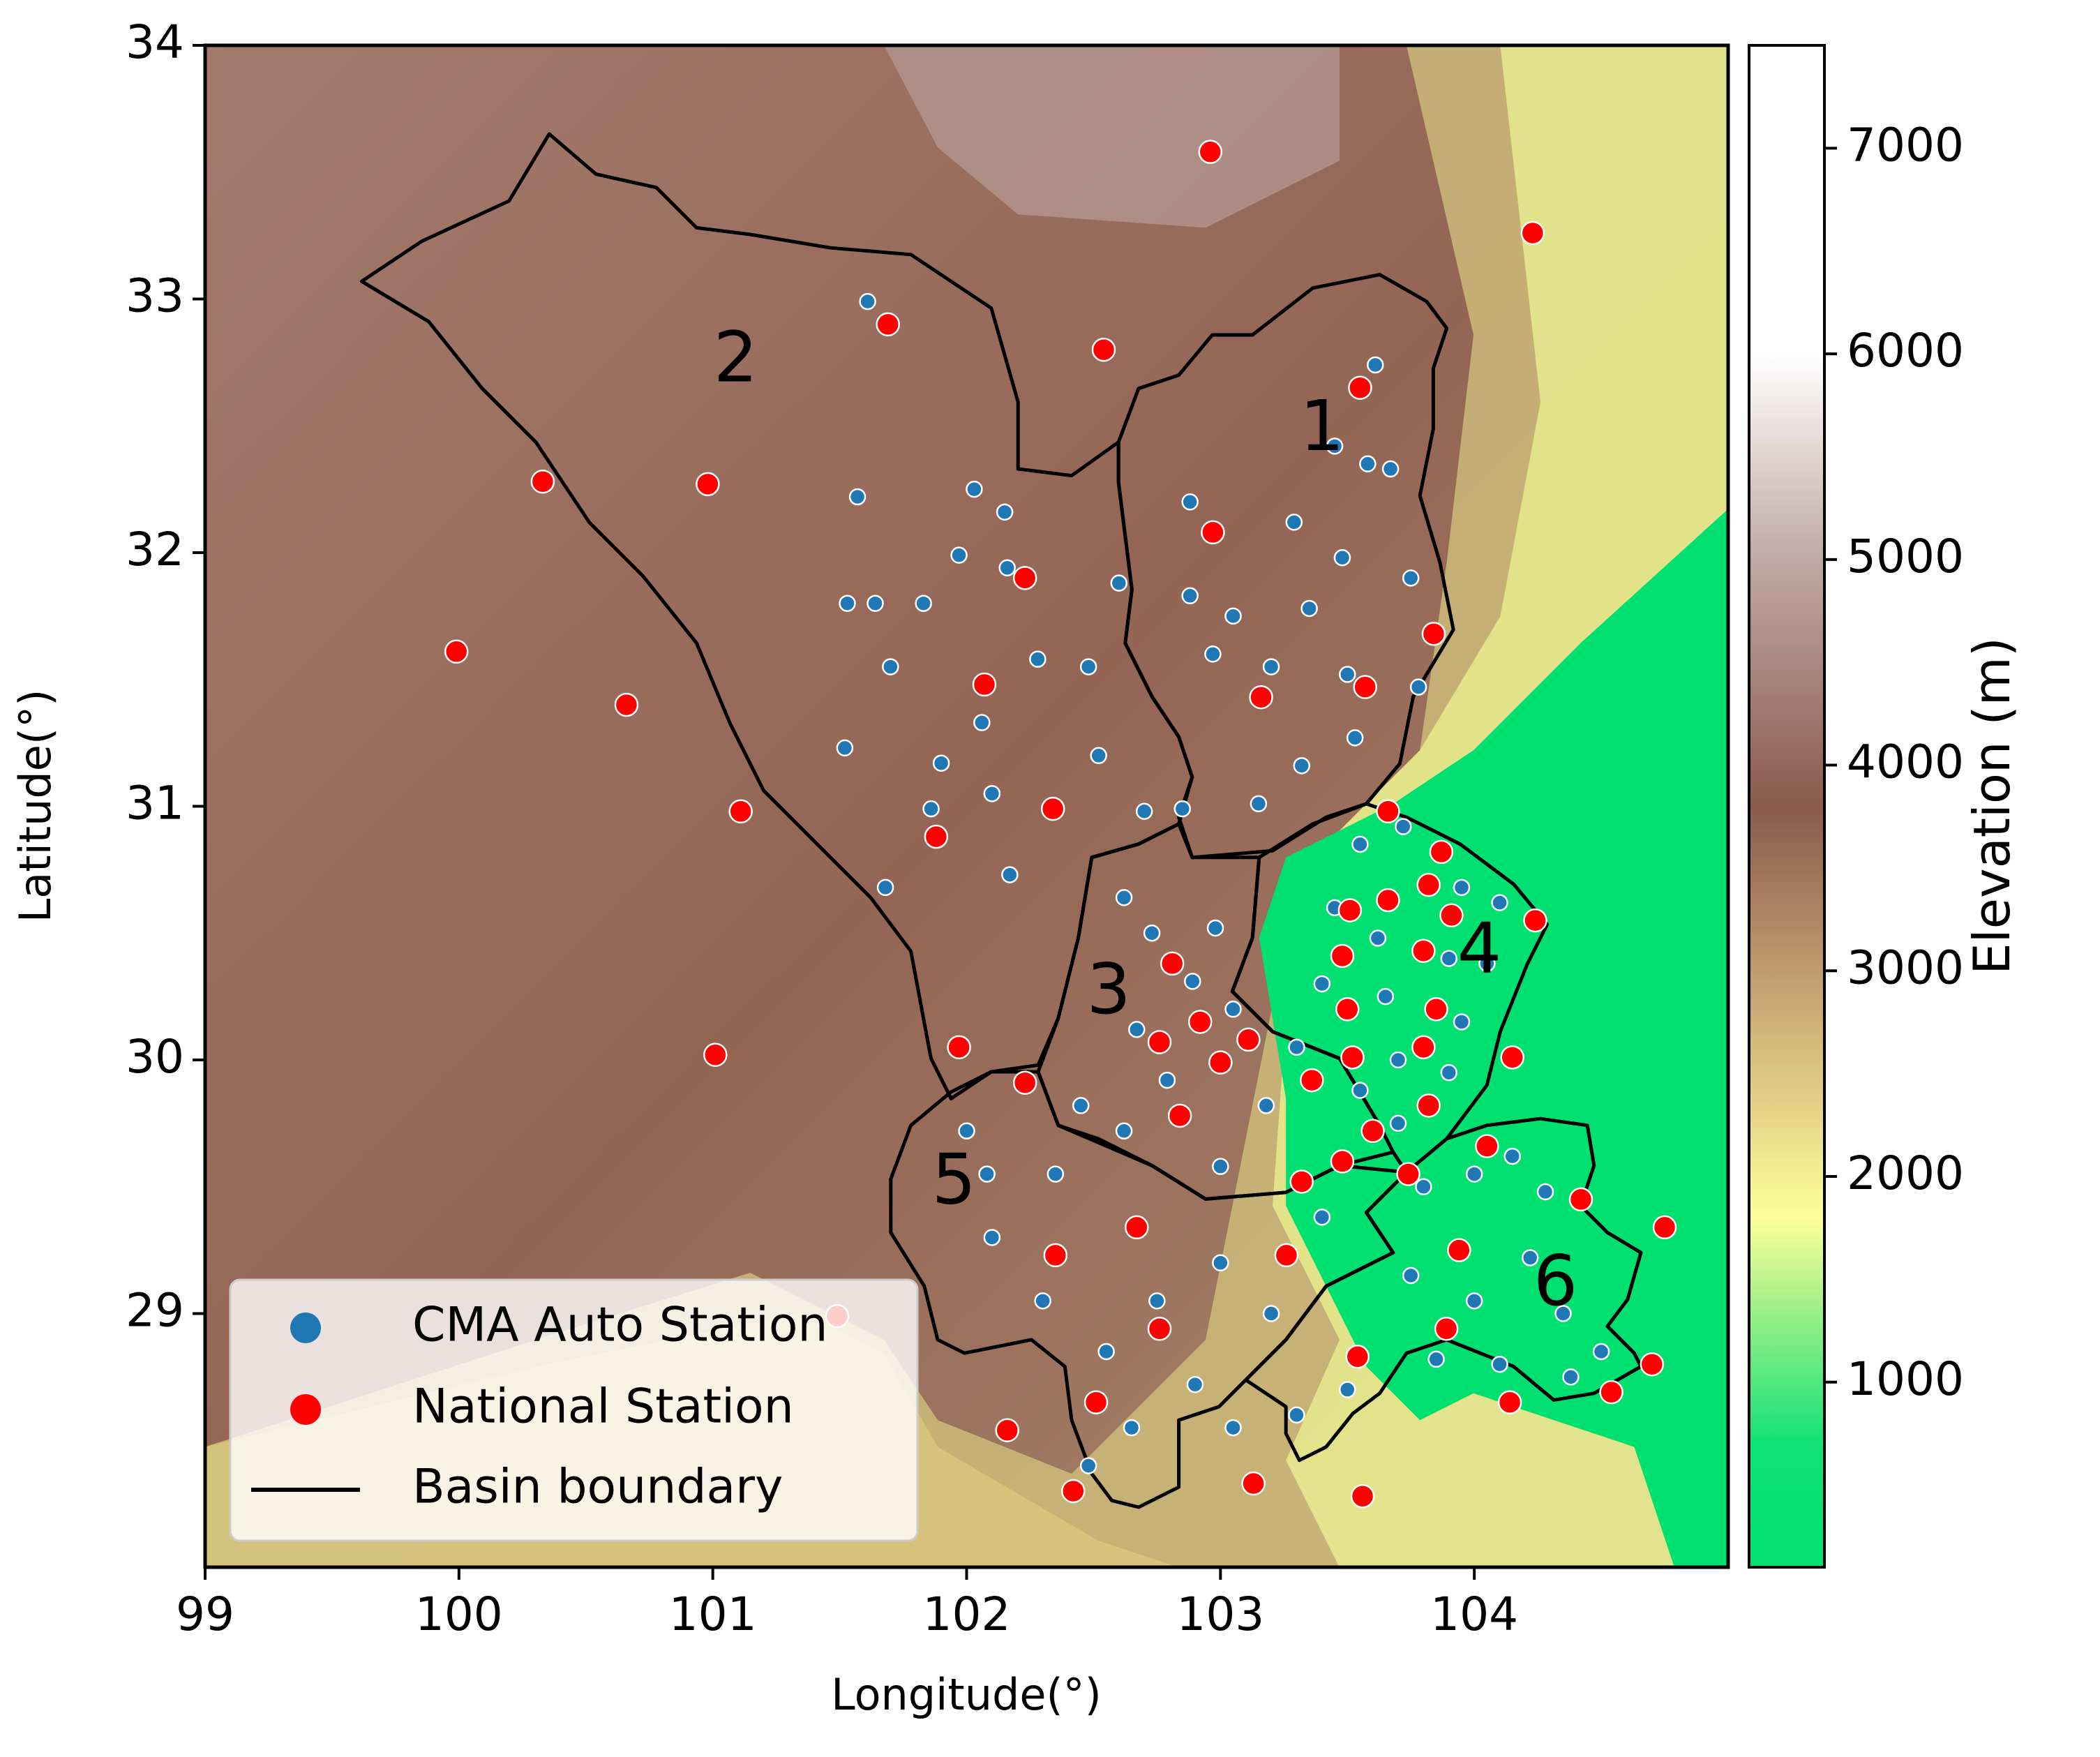 The height and width of the screenshot is (1757, 2100). I want to click on basin-number: 6, so click(1556, 1281).